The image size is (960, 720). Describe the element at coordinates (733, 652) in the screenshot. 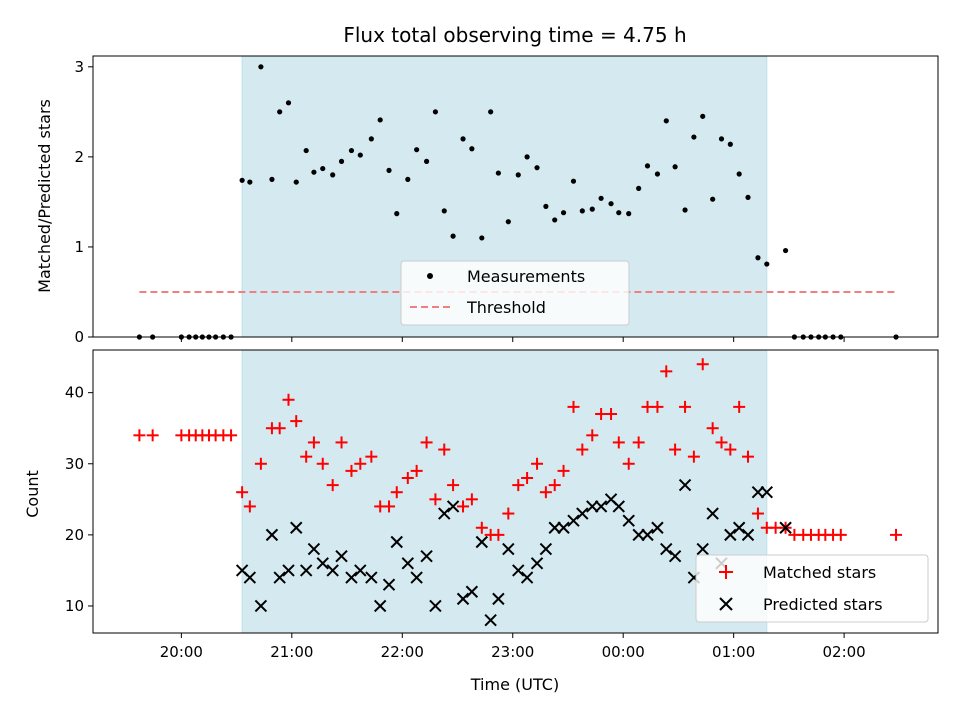

I see `x-tick-label: 01:00` at that location.